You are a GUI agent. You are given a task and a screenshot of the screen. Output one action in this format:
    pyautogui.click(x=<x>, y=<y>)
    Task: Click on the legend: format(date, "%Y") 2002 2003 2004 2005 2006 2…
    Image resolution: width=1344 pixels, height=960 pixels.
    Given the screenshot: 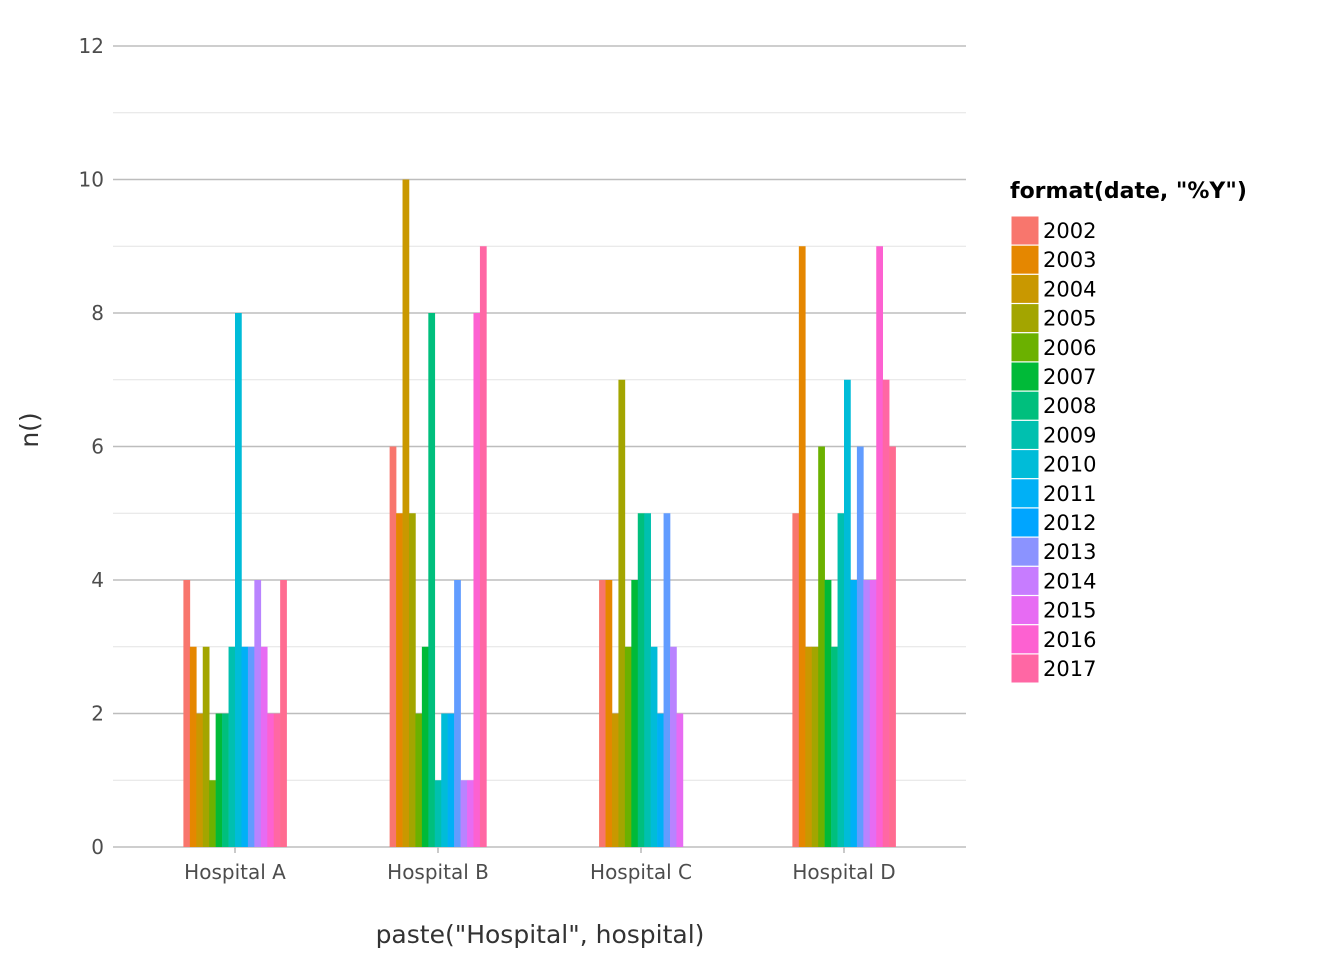 What is the action you would take?
    pyautogui.click(x=1128, y=431)
    